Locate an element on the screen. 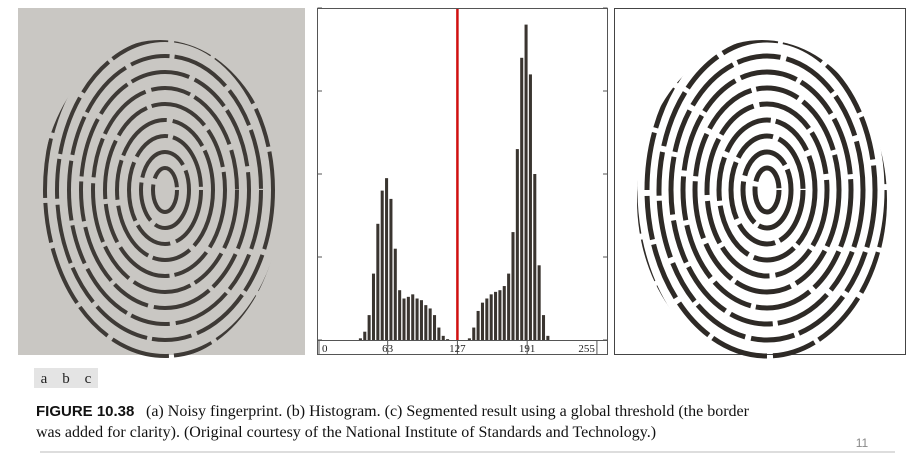  caption-label: FIGURE 10.38 is located at coordinates (85, 411).